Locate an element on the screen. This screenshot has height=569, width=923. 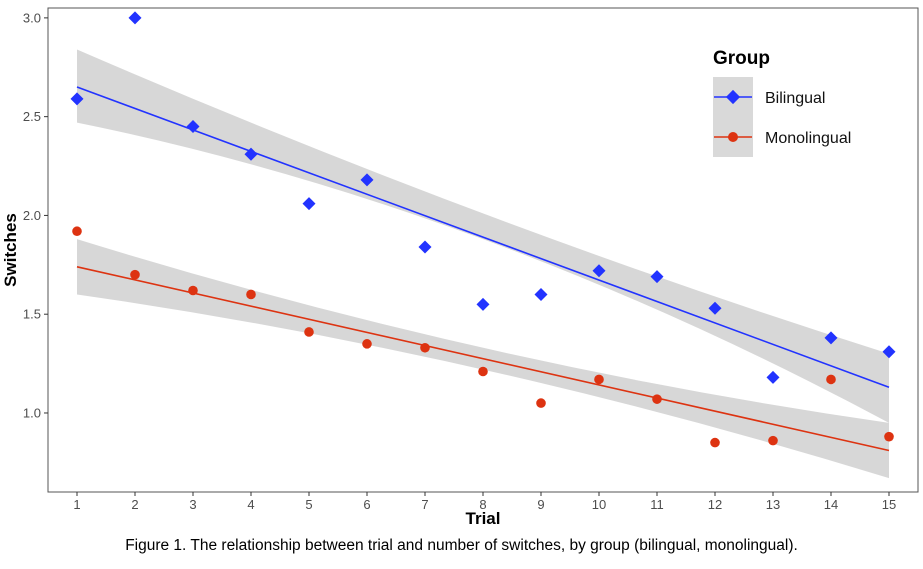
legend-key-bilingual-marker is located at coordinates (733, 97).